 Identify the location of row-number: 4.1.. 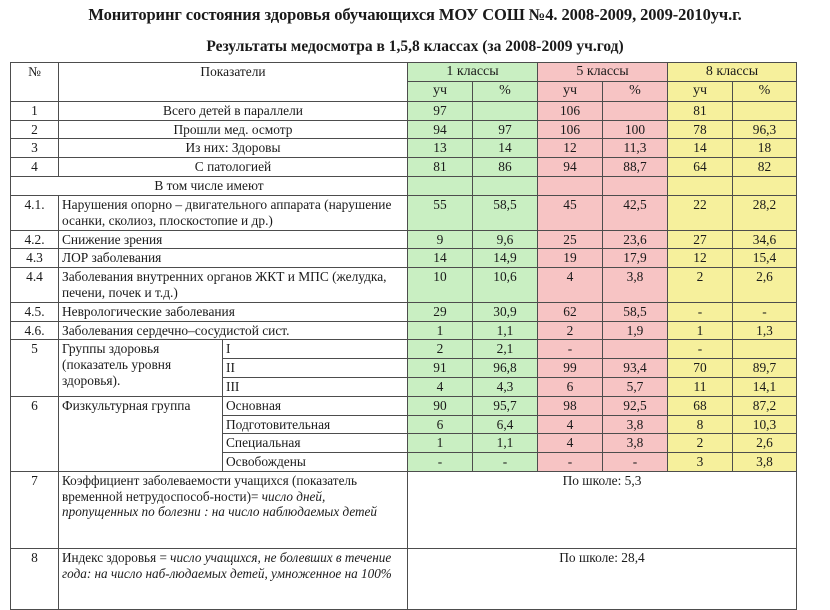
(34, 212).